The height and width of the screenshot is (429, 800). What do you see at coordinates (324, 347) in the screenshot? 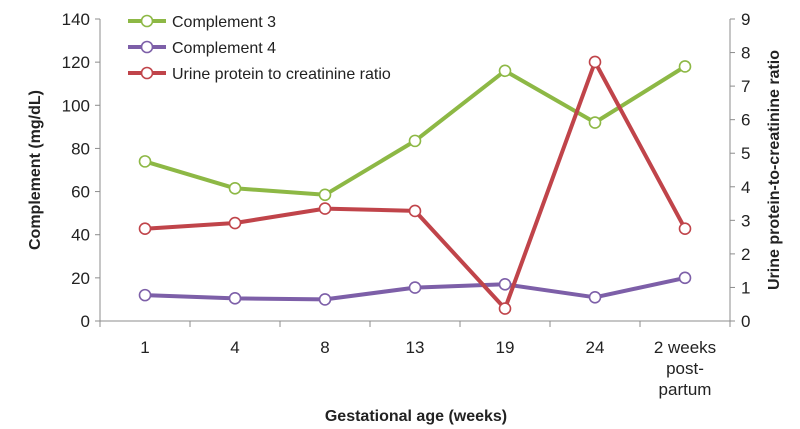
I see `x-tick-label: 8` at bounding box center [324, 347].